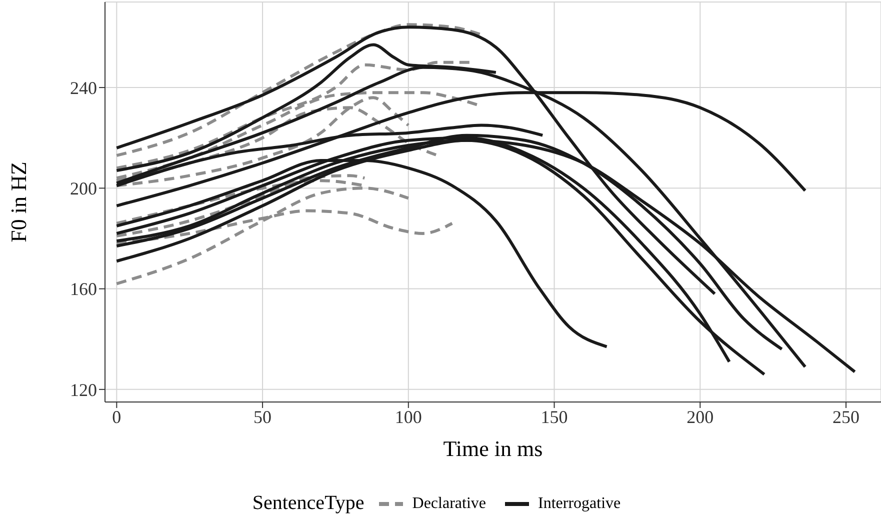  I want to click on y-tick-label: 200, so click(83, 188).